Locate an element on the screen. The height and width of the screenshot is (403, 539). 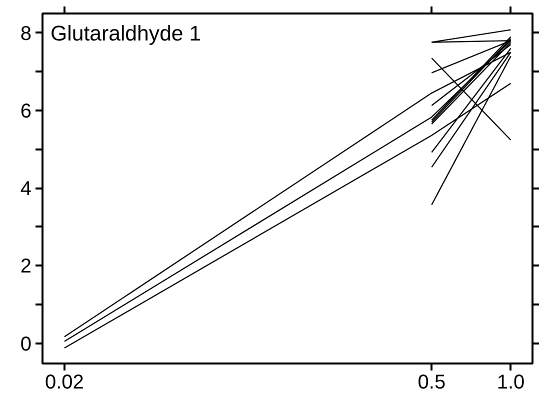
y-tick-label: 2 is located at coordinates (26, 267).